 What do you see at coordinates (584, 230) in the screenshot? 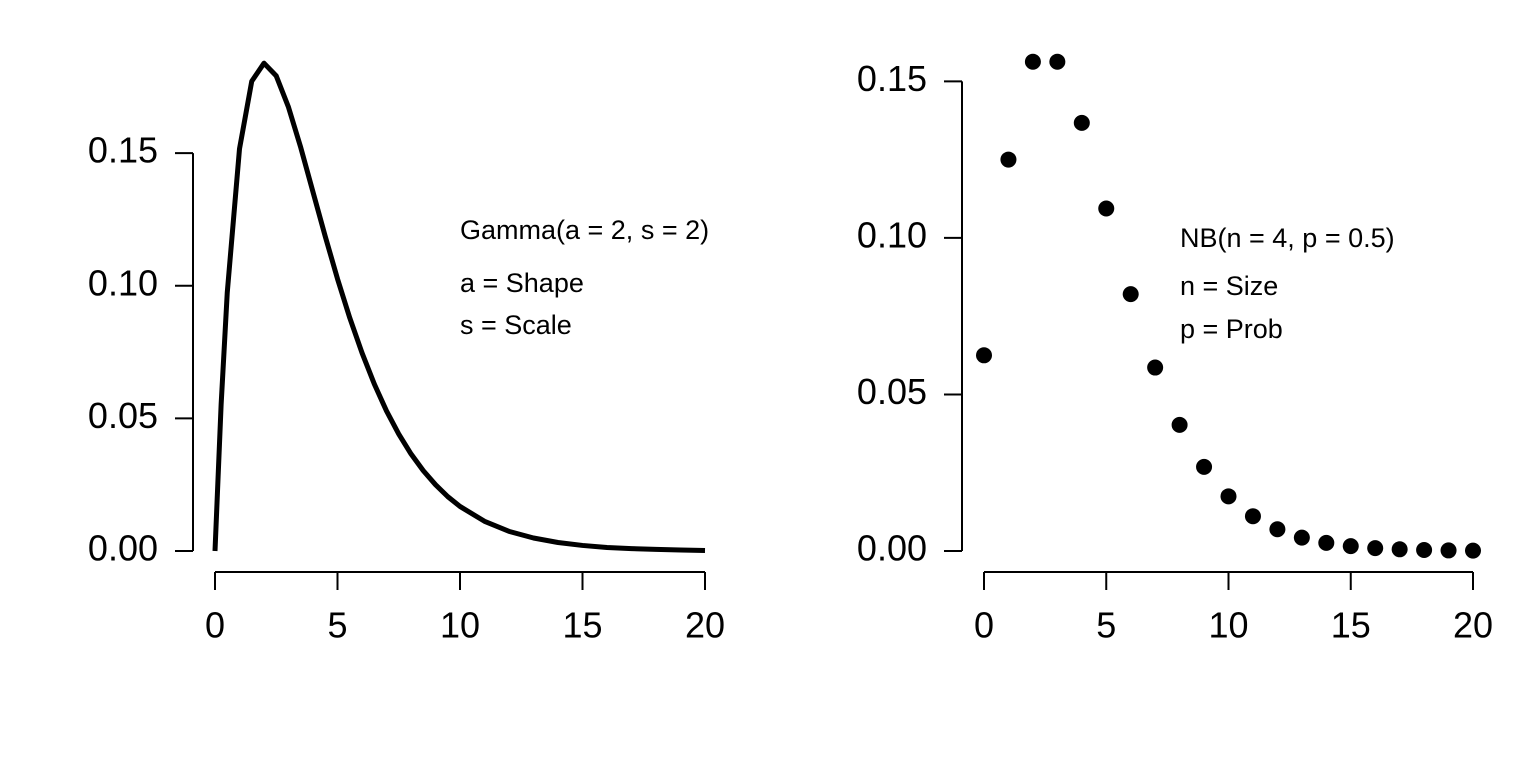
I see `annotation: Gamma(a = 2, s = 2)` at bounding box center [584, 230].